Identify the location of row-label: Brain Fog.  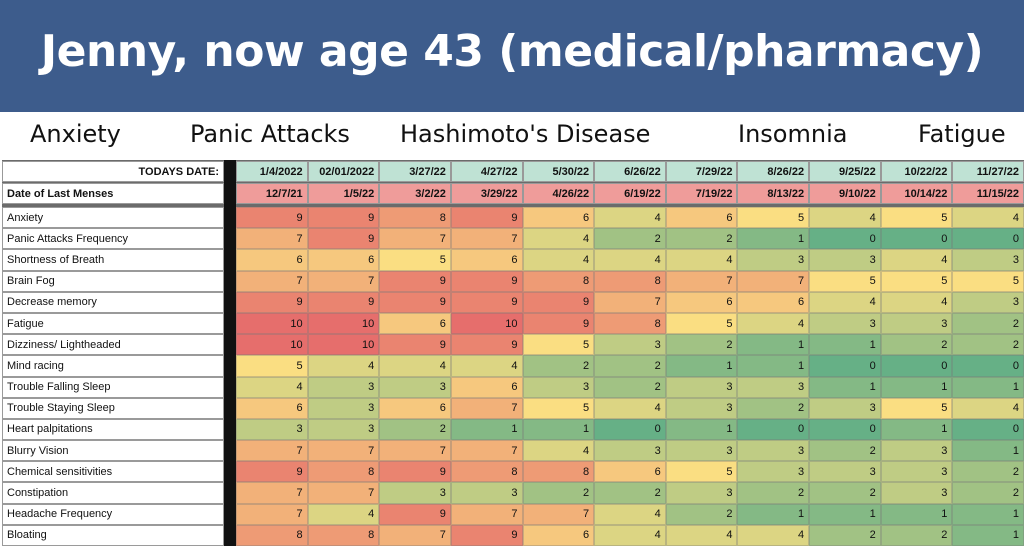
(113, 281).